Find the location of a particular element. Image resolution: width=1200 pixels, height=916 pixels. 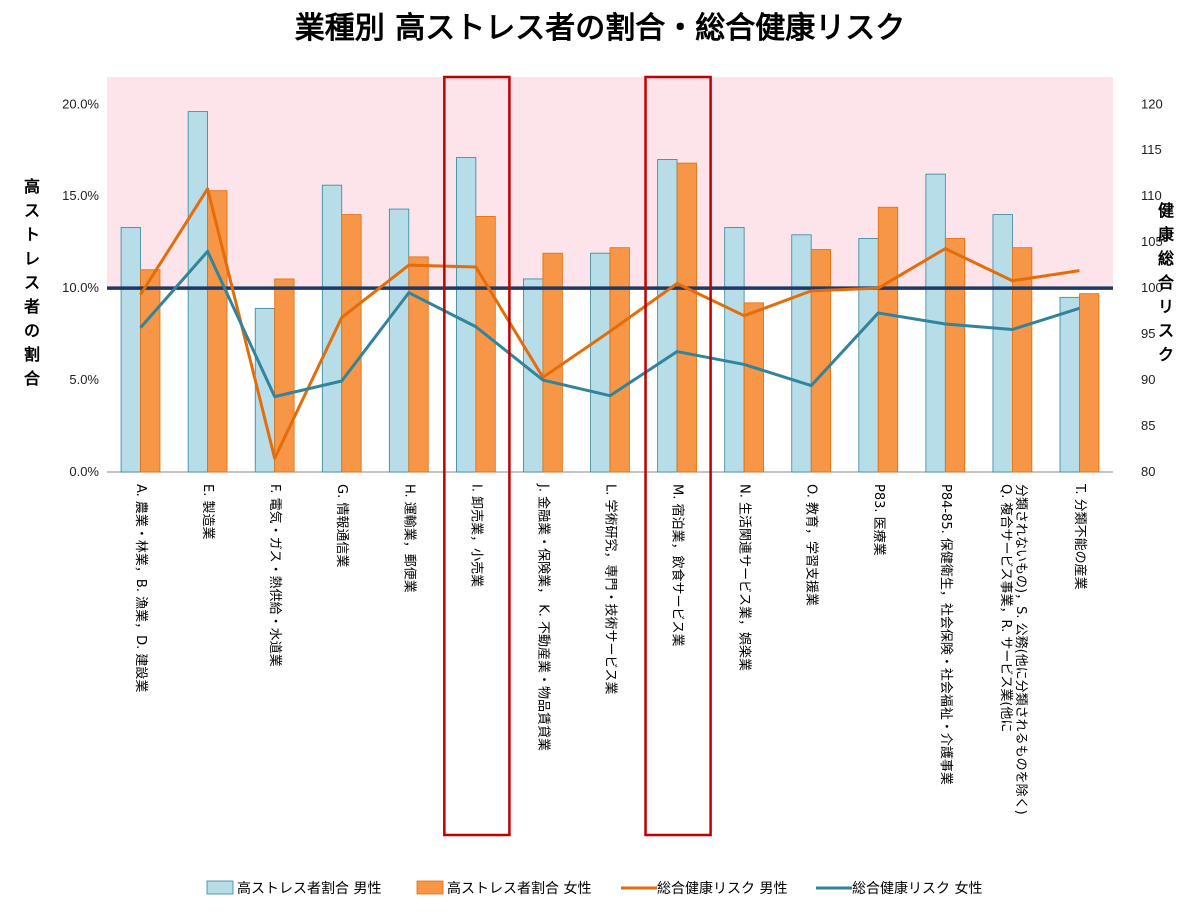

y2-axis-title-char: 総 is located at coordinates (1166, 258).